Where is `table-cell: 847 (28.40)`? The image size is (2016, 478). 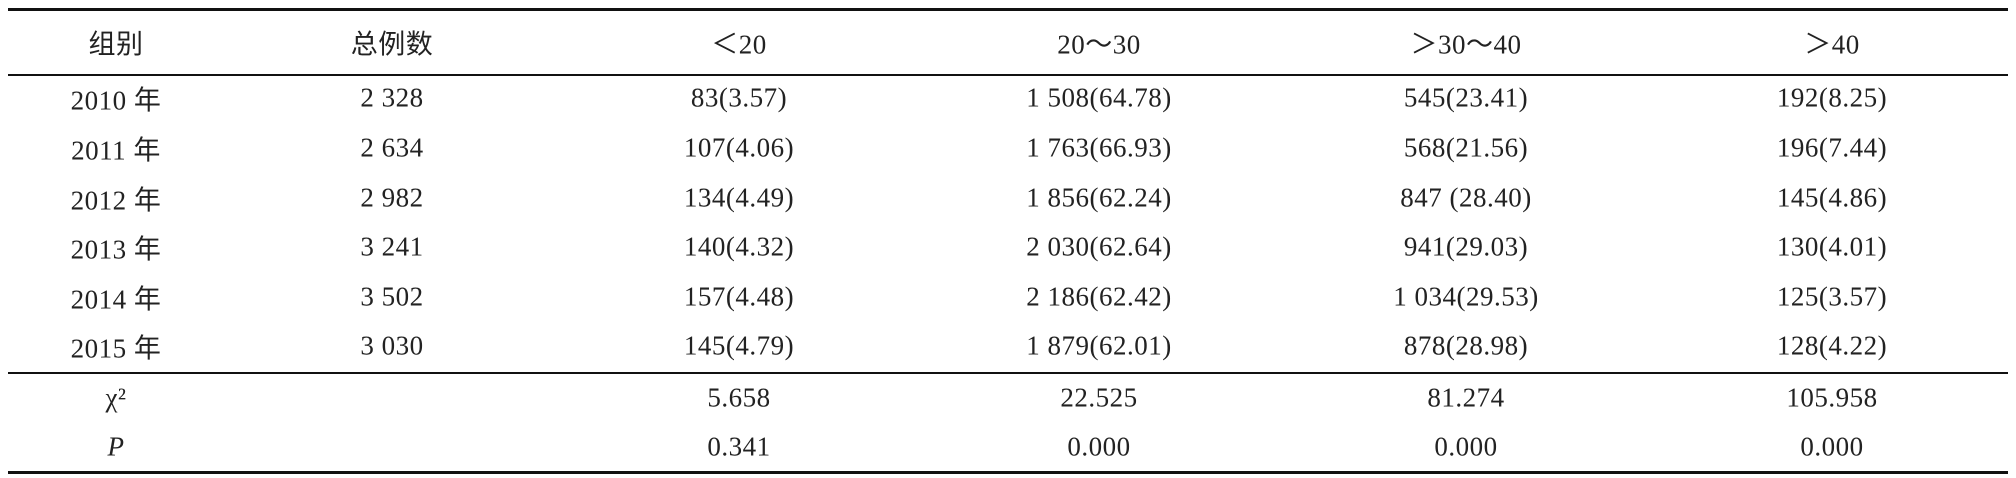 table-cell: 847 (28.40) is located at coordinates (1466, 197).